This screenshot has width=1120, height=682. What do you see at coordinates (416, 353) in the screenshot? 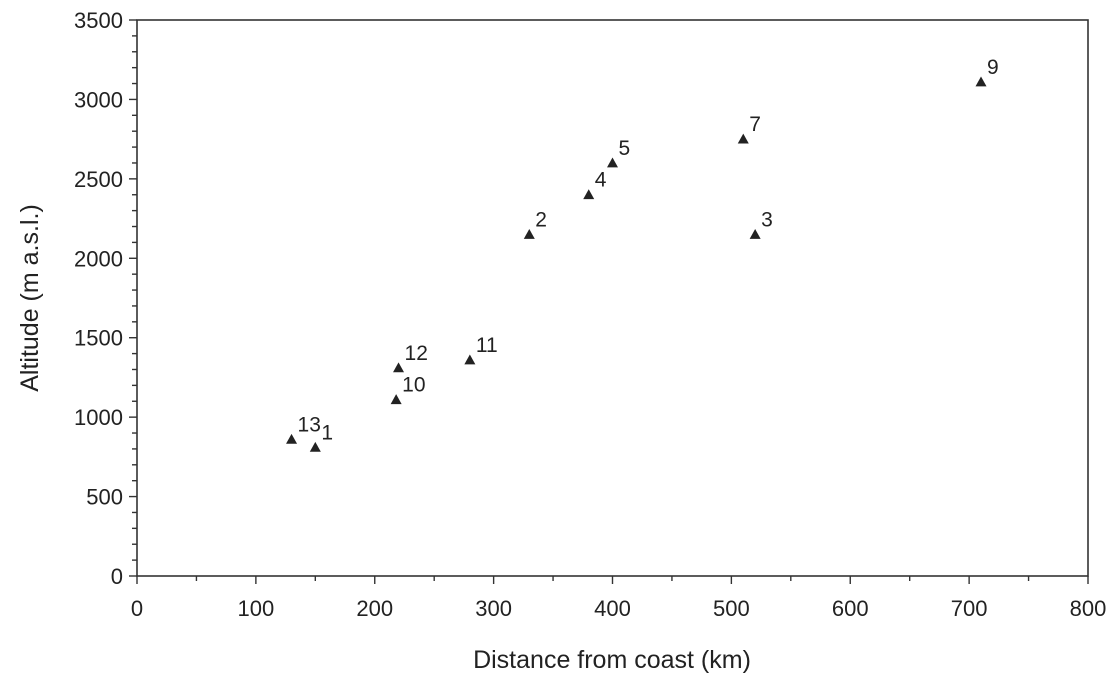
I see `point-label: 12` at bounding box center [416, 353].